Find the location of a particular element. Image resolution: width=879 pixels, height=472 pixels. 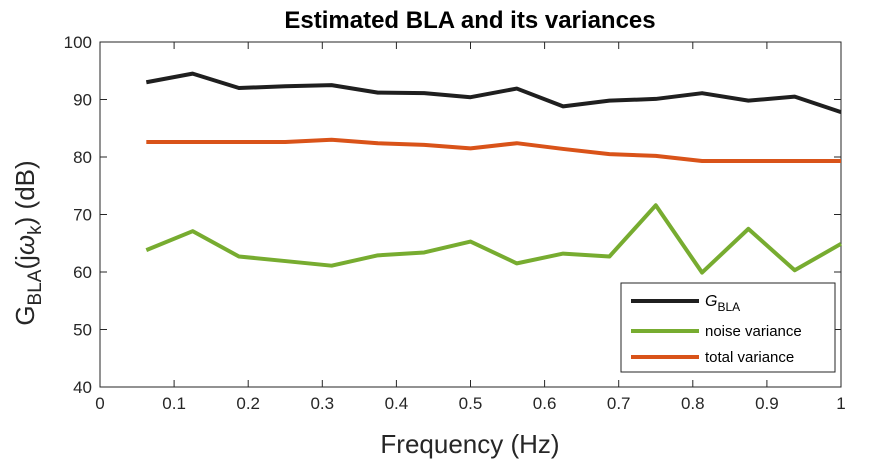

legend: GBLA noise variance total variance is located at coordinates (728, 327).